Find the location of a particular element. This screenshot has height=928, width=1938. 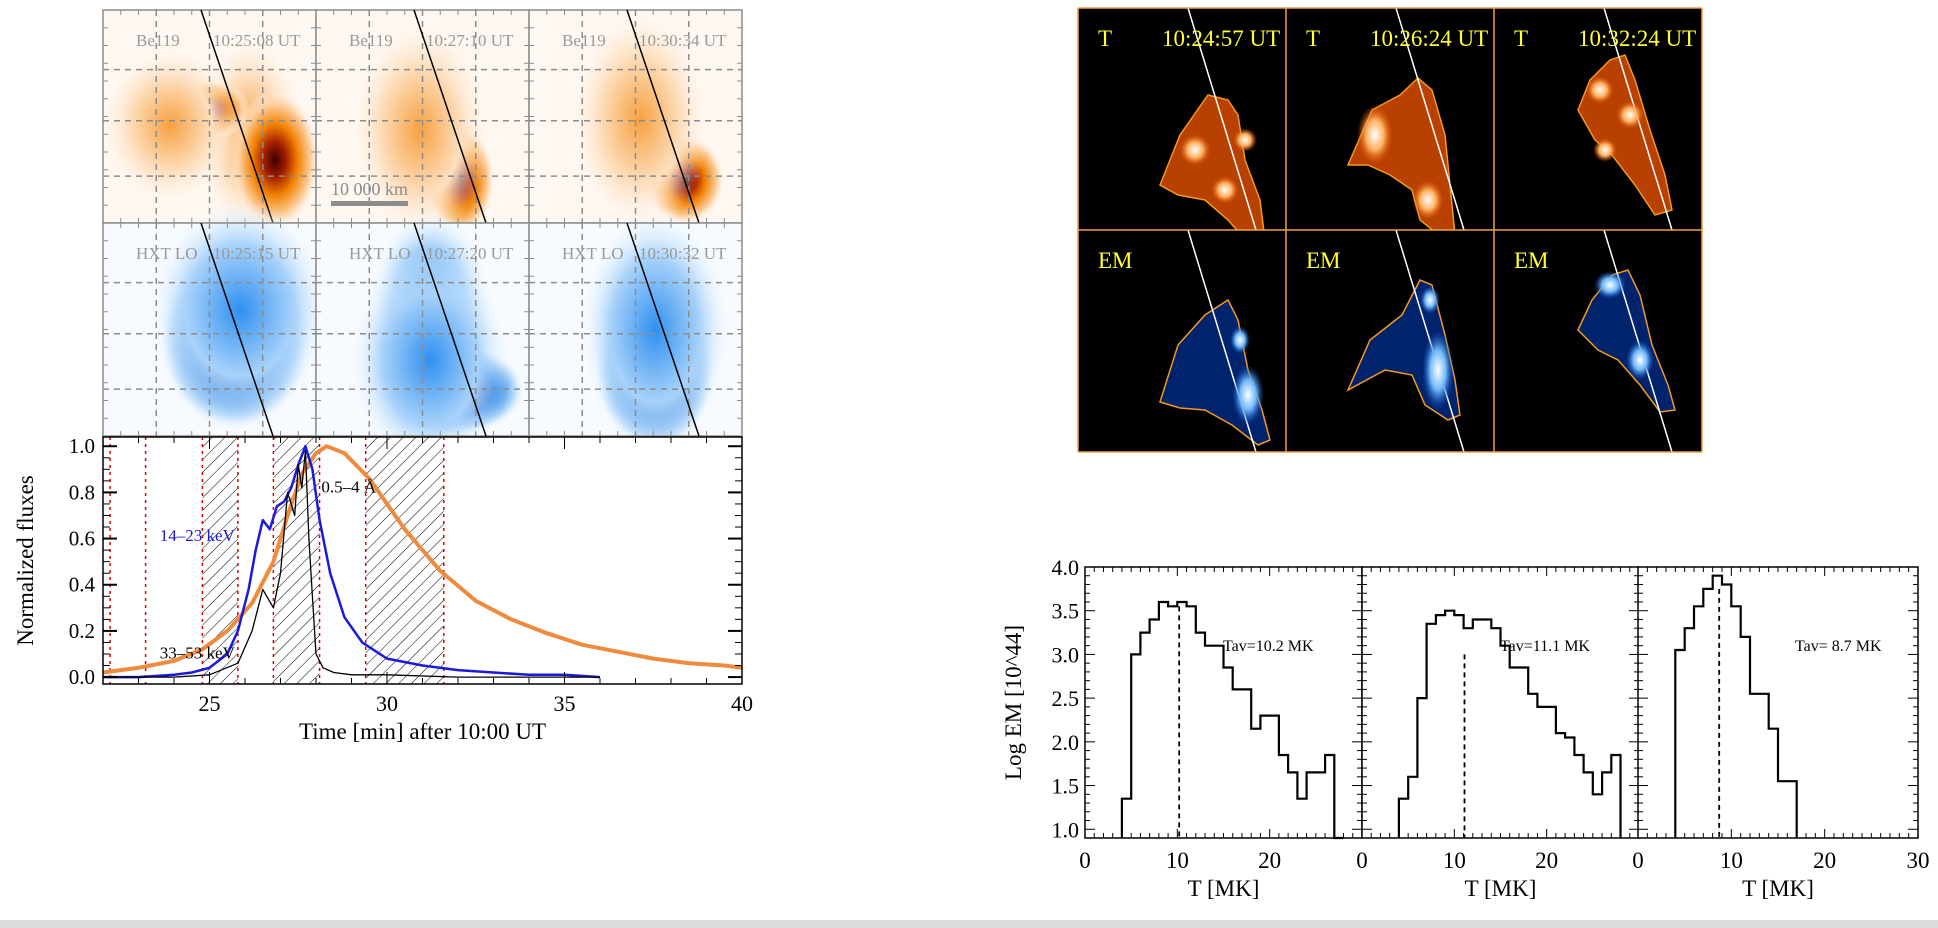

bottom-bar is located at coordinates (969, 924).